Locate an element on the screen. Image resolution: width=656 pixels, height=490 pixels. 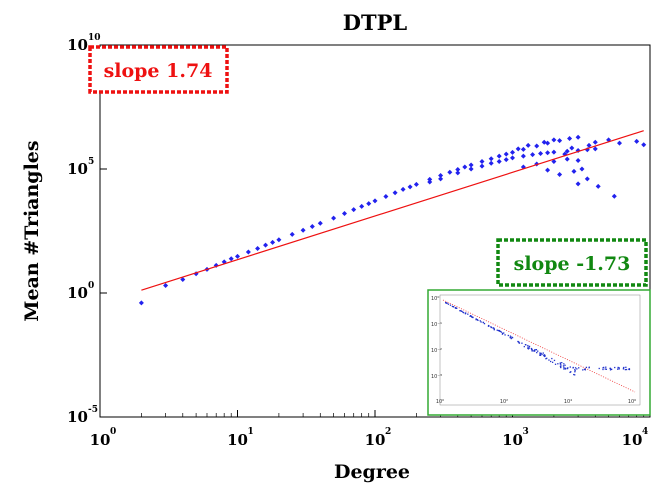
y-tick-label: 10 is located at coordinates (77, 169).